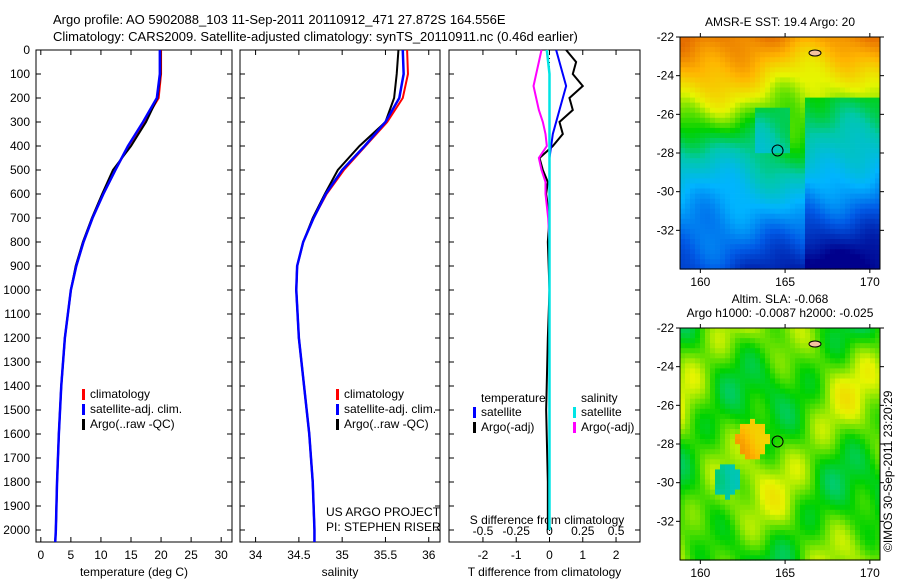 The height and width of the screenshot is (580, 900). Describe the element at coordinates (299, 555) in the screenshot. I see `x-tick-label: 34.5` at that location.